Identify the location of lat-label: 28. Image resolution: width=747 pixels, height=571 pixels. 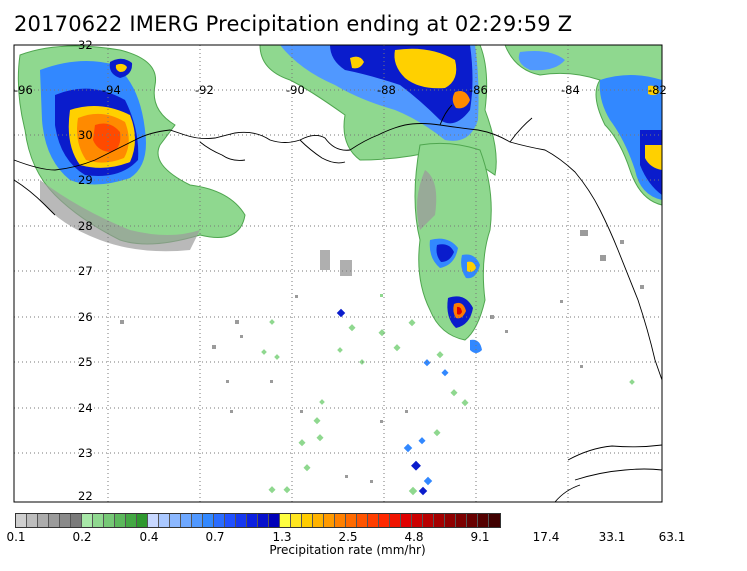
(85, 226).